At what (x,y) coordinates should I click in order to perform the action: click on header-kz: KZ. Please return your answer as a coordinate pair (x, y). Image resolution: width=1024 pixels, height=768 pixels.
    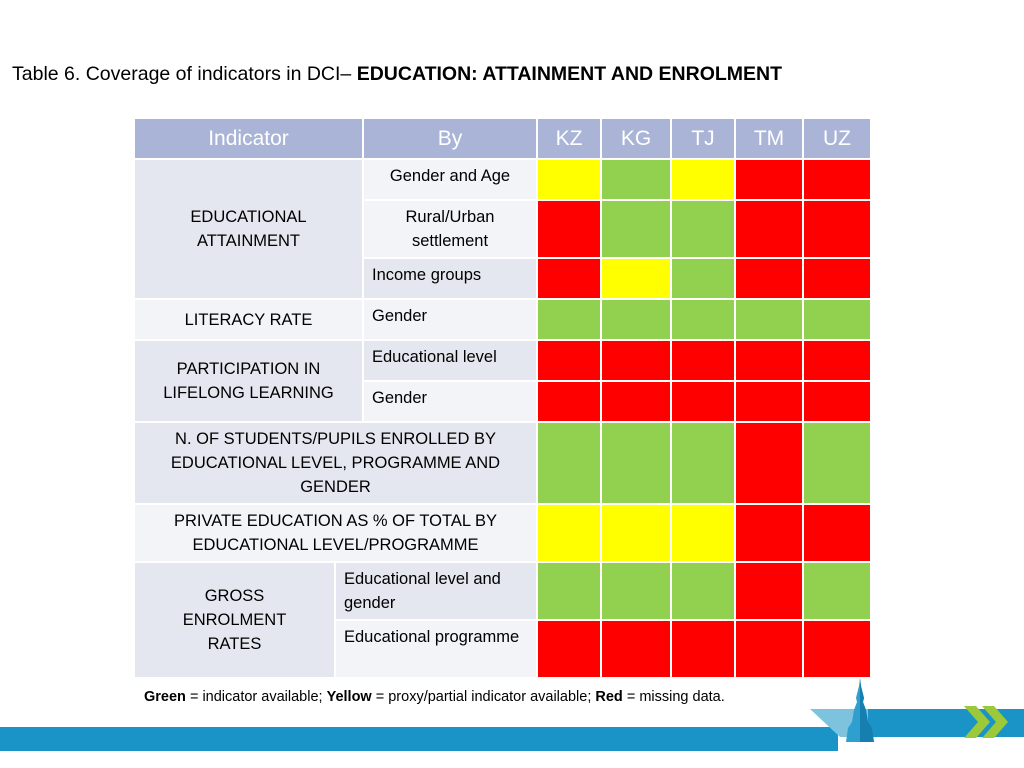
    Looking at the image, I should click on (569, 138).